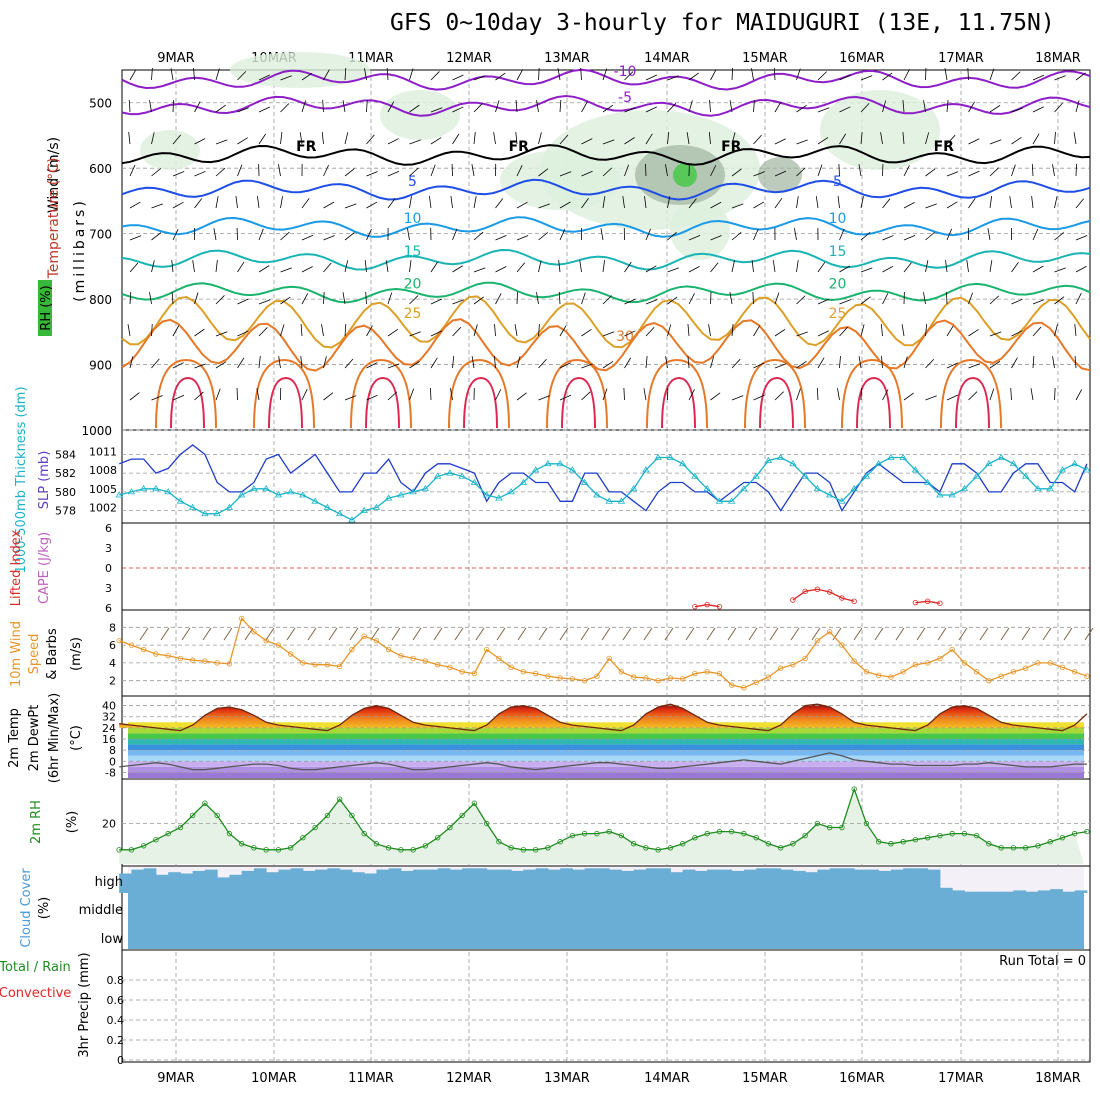 This screenshot has height=1100, width=1100. Describe the element at coordinates (44, 568) in the screenshot. I see `cape-axis-label: CAPE (J/kg)` at that location.